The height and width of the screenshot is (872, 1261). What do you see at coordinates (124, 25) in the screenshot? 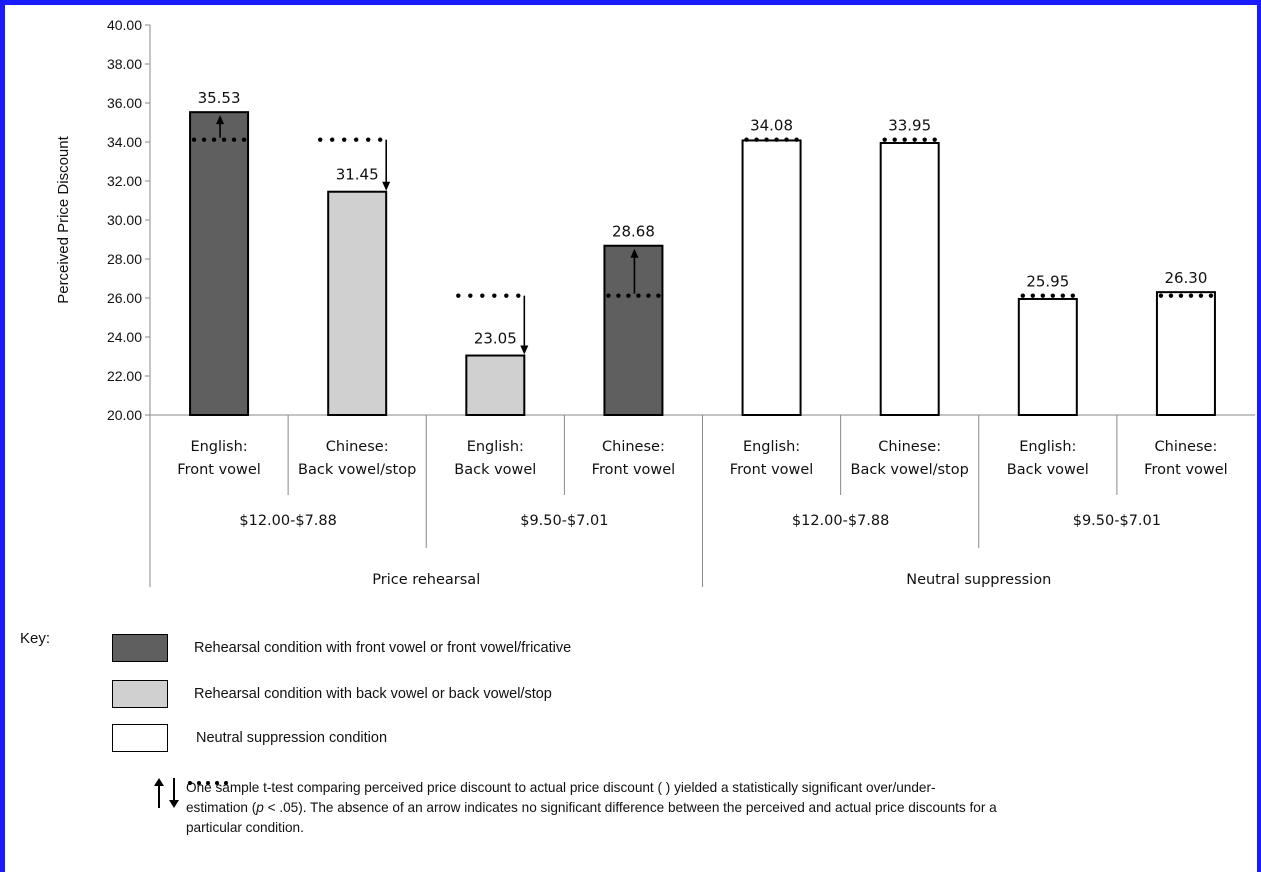
I see `y-tick-label: 40.00` at bounding box center [124, 25].